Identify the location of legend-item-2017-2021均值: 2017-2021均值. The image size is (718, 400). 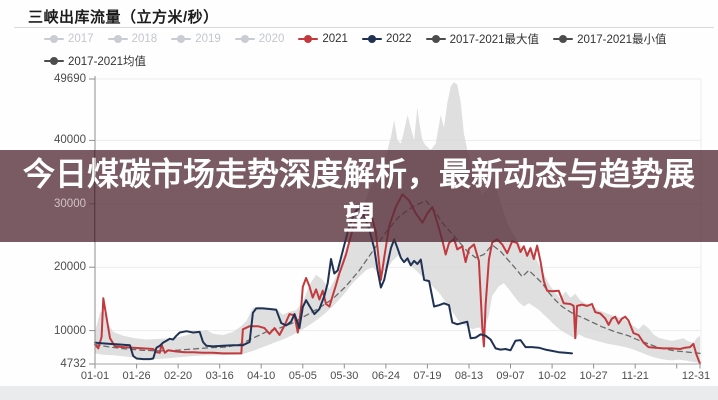
(95, 61).